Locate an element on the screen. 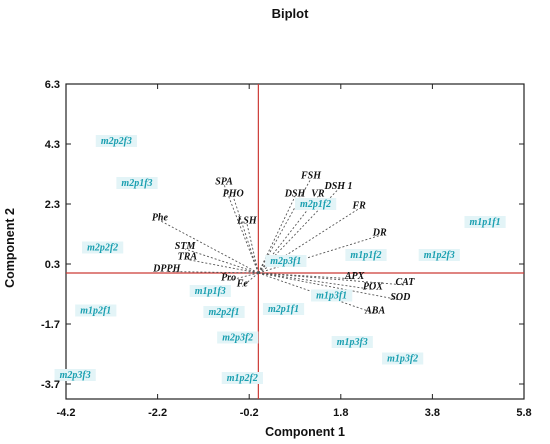 The image size is (550, 444). x-tick-label: -2.2 is located at coordinates (157, 413).